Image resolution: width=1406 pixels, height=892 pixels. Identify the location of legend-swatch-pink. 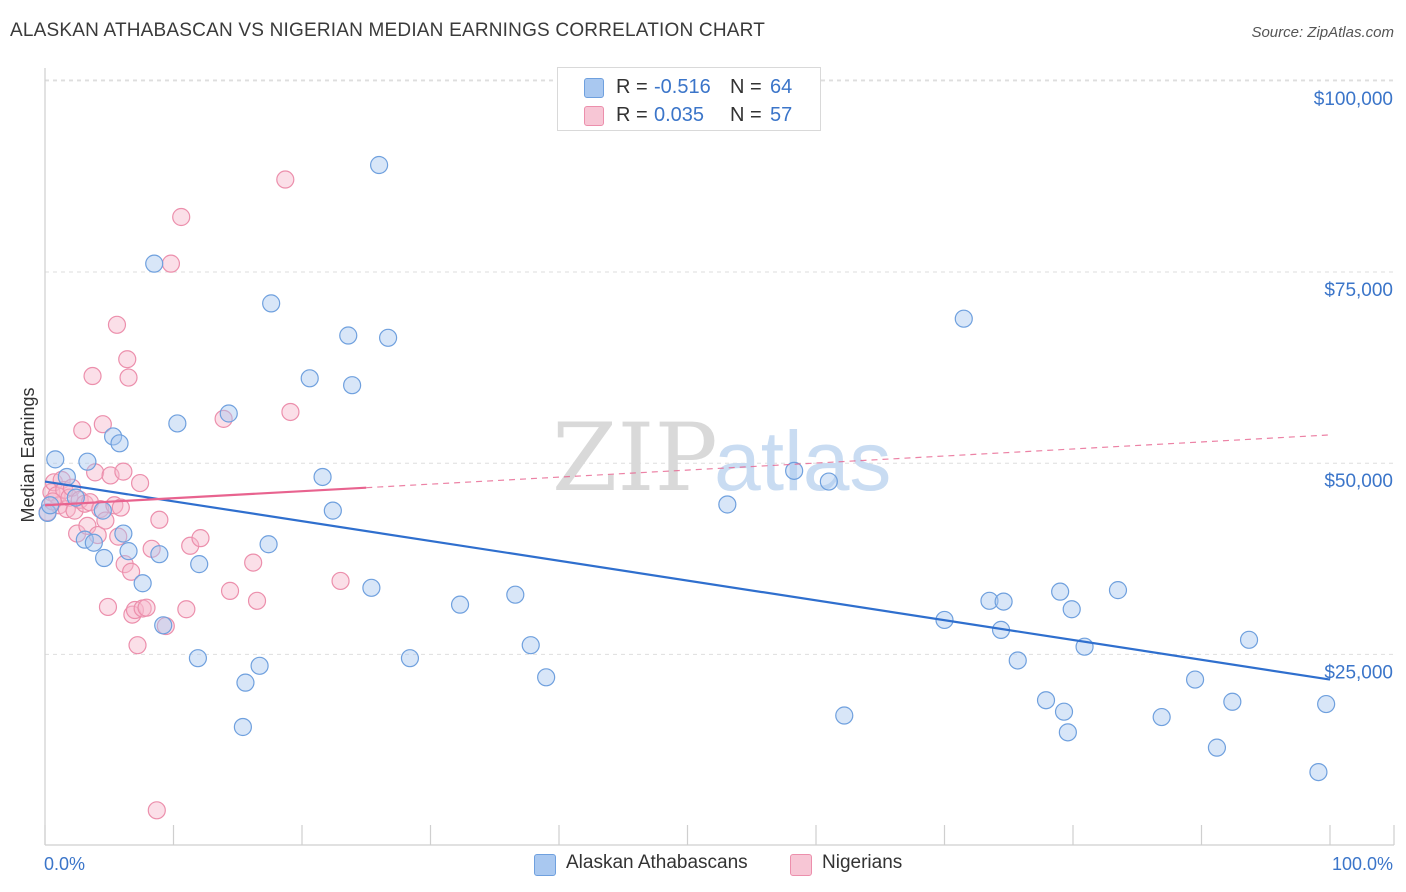
(594, 116).